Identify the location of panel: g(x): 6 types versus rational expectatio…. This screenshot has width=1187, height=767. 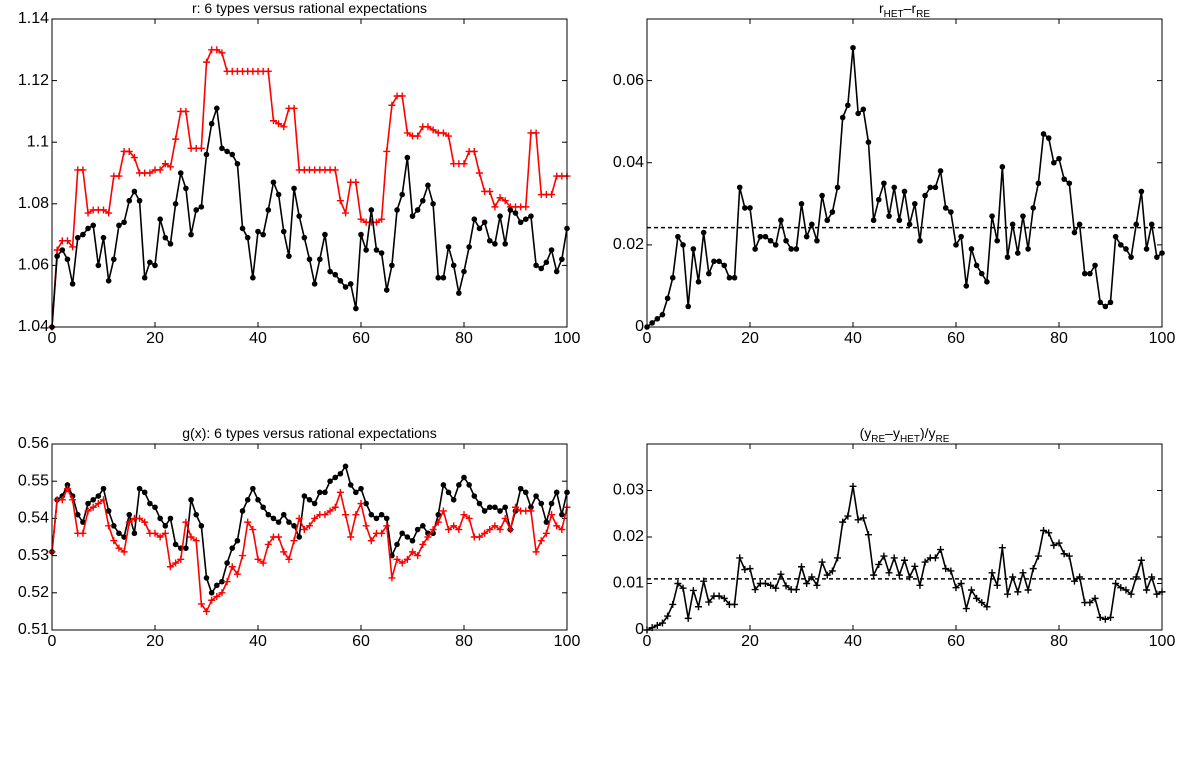
(299, 538).